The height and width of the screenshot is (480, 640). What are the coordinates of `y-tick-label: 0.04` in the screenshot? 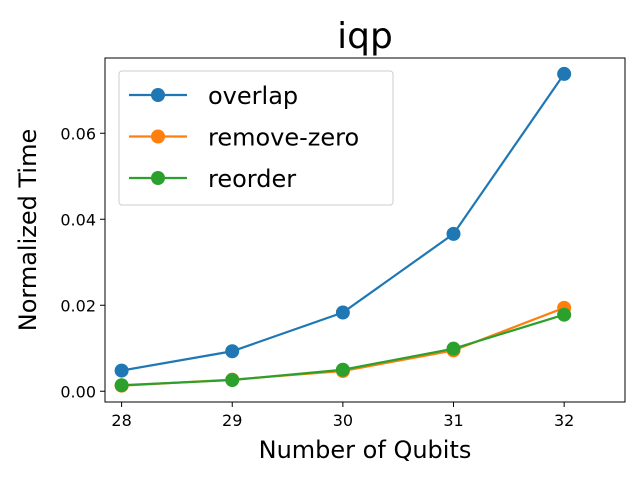 It's located at (78, 219).